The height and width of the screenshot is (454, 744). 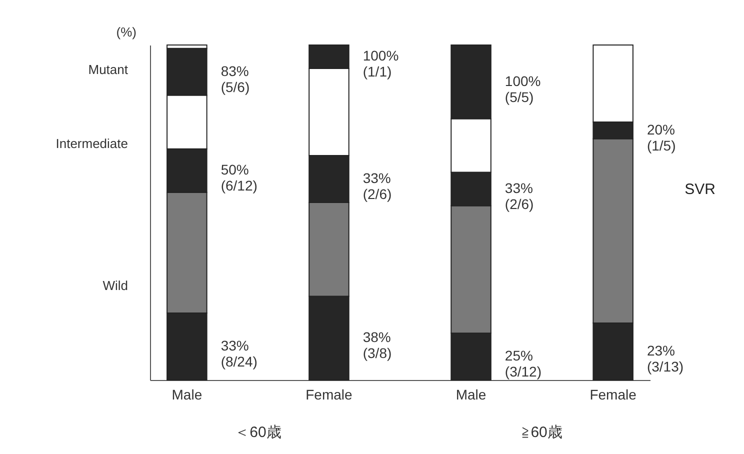 I want to click on y-axis-title: (%), so click(x=126, y=32).